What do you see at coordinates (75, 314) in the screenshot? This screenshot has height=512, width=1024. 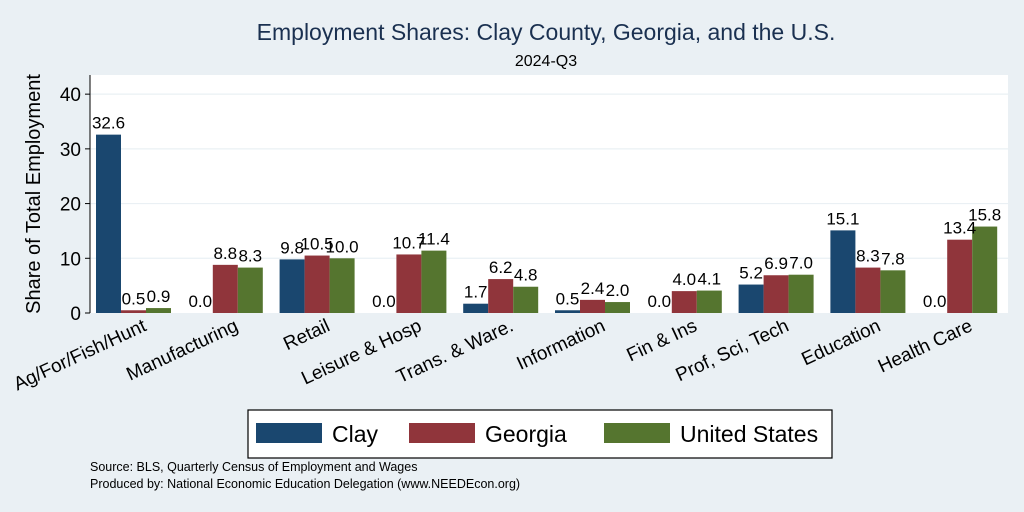 I see `y-tick-label: 0` at bounding box center [75, 314].